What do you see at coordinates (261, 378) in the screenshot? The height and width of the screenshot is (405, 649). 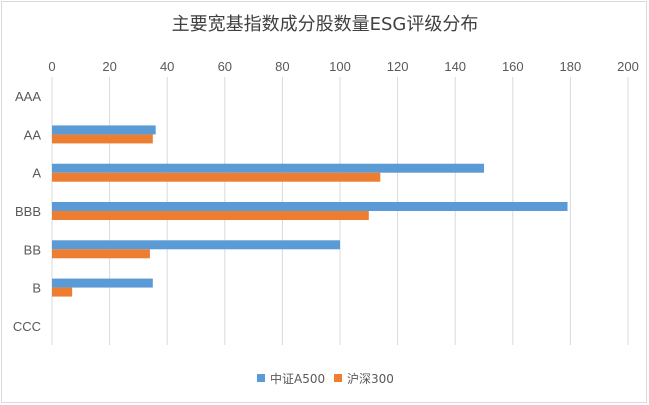 I see `legend-swatch-csi-a500` at bounding box center [261, 378].